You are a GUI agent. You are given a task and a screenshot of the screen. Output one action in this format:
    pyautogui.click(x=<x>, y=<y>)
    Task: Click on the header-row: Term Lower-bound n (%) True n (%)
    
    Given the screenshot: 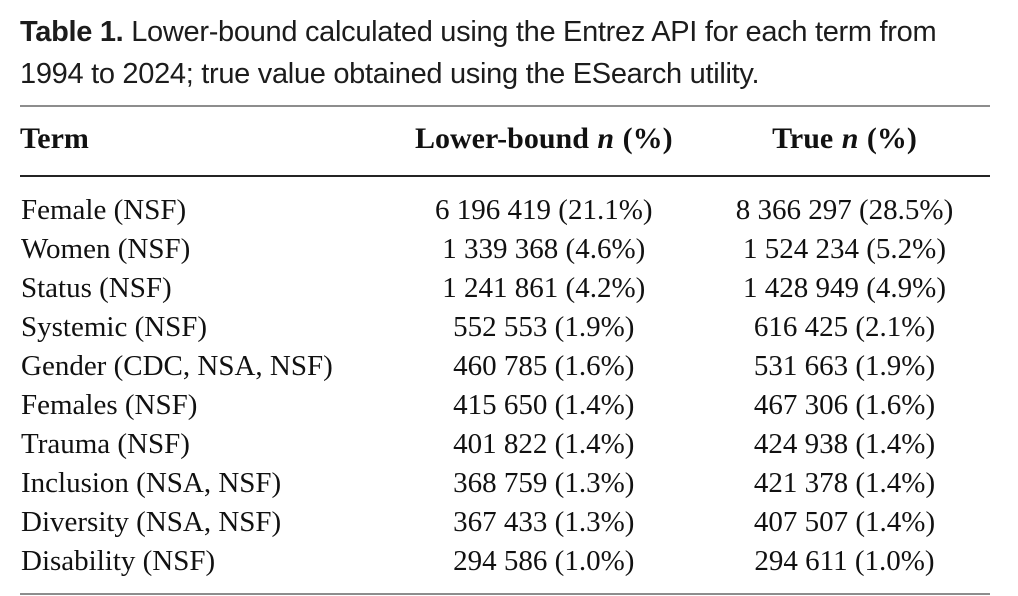 What is the action you would take?
    pyautogui.click(x=505, y=141)
    